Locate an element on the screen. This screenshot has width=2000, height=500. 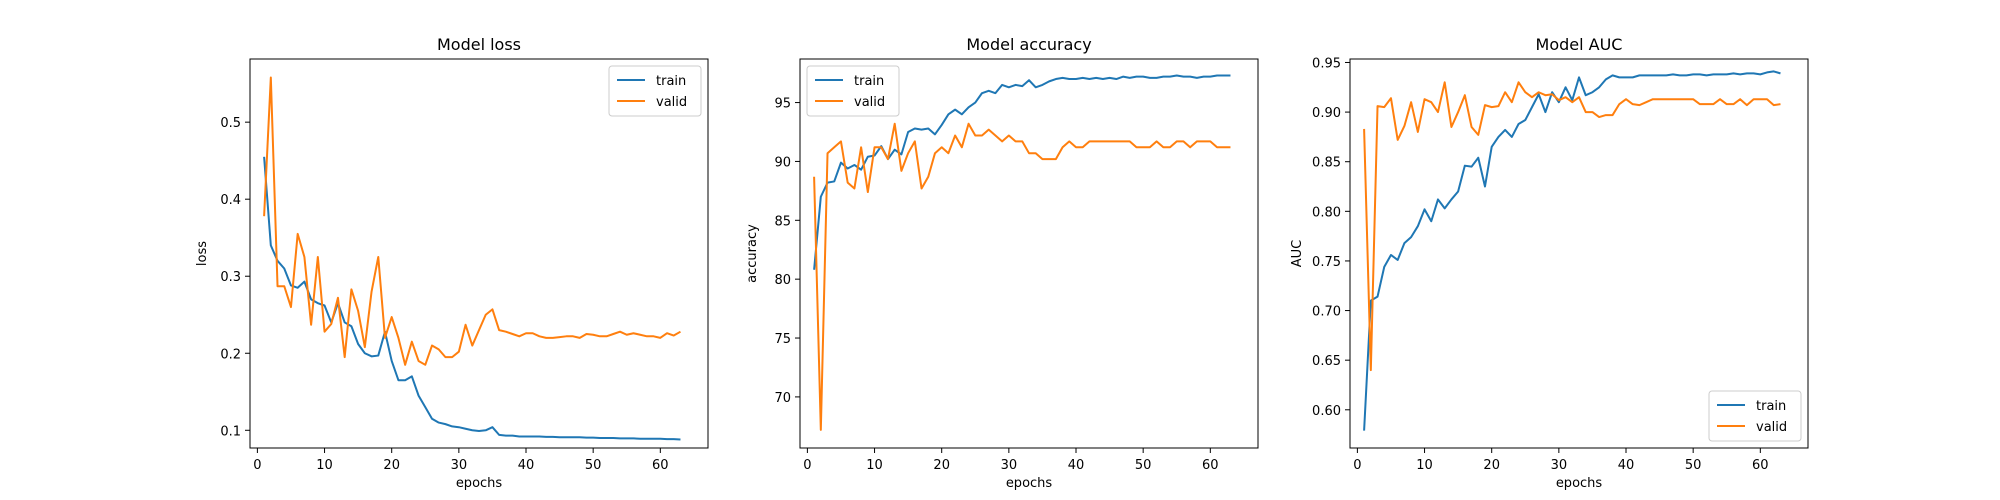
chart-title: Model loss is located at coordinates (479, 44).